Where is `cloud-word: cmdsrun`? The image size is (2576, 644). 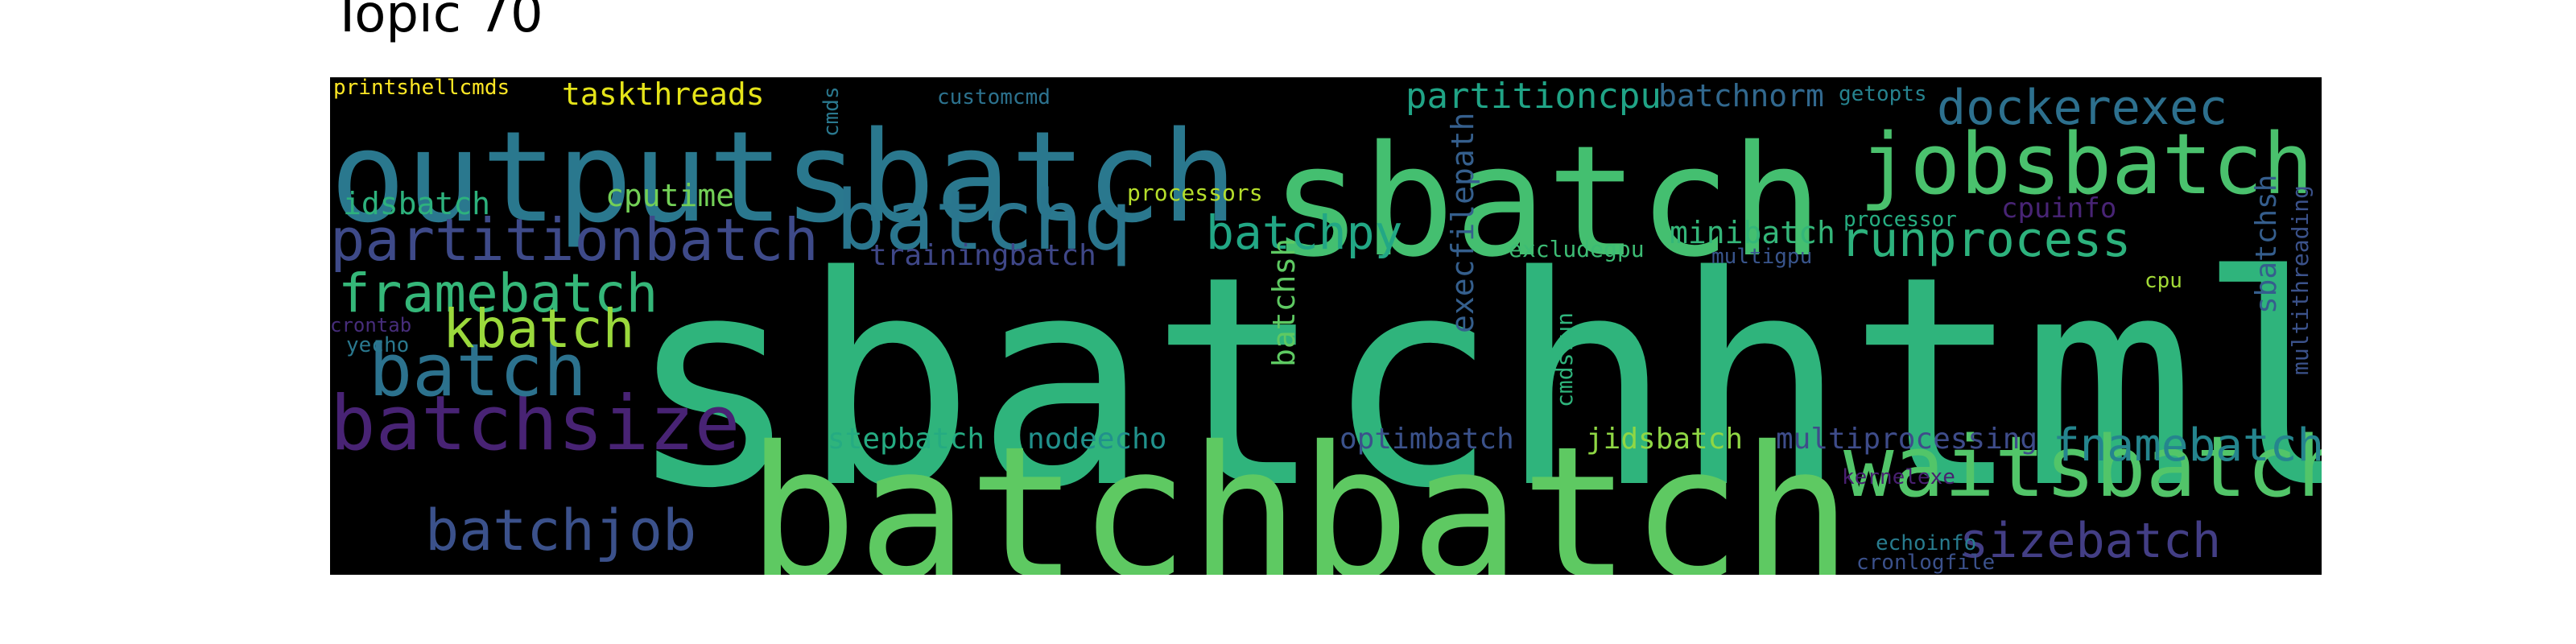 cloud-word: cmdsrun is located at coordinates (1564, 359).